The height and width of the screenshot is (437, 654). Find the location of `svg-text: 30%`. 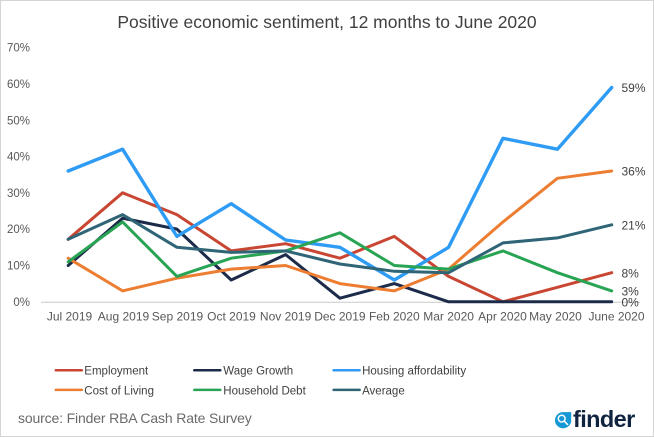

svg-text: 30% is located at coordinates (18, 194).